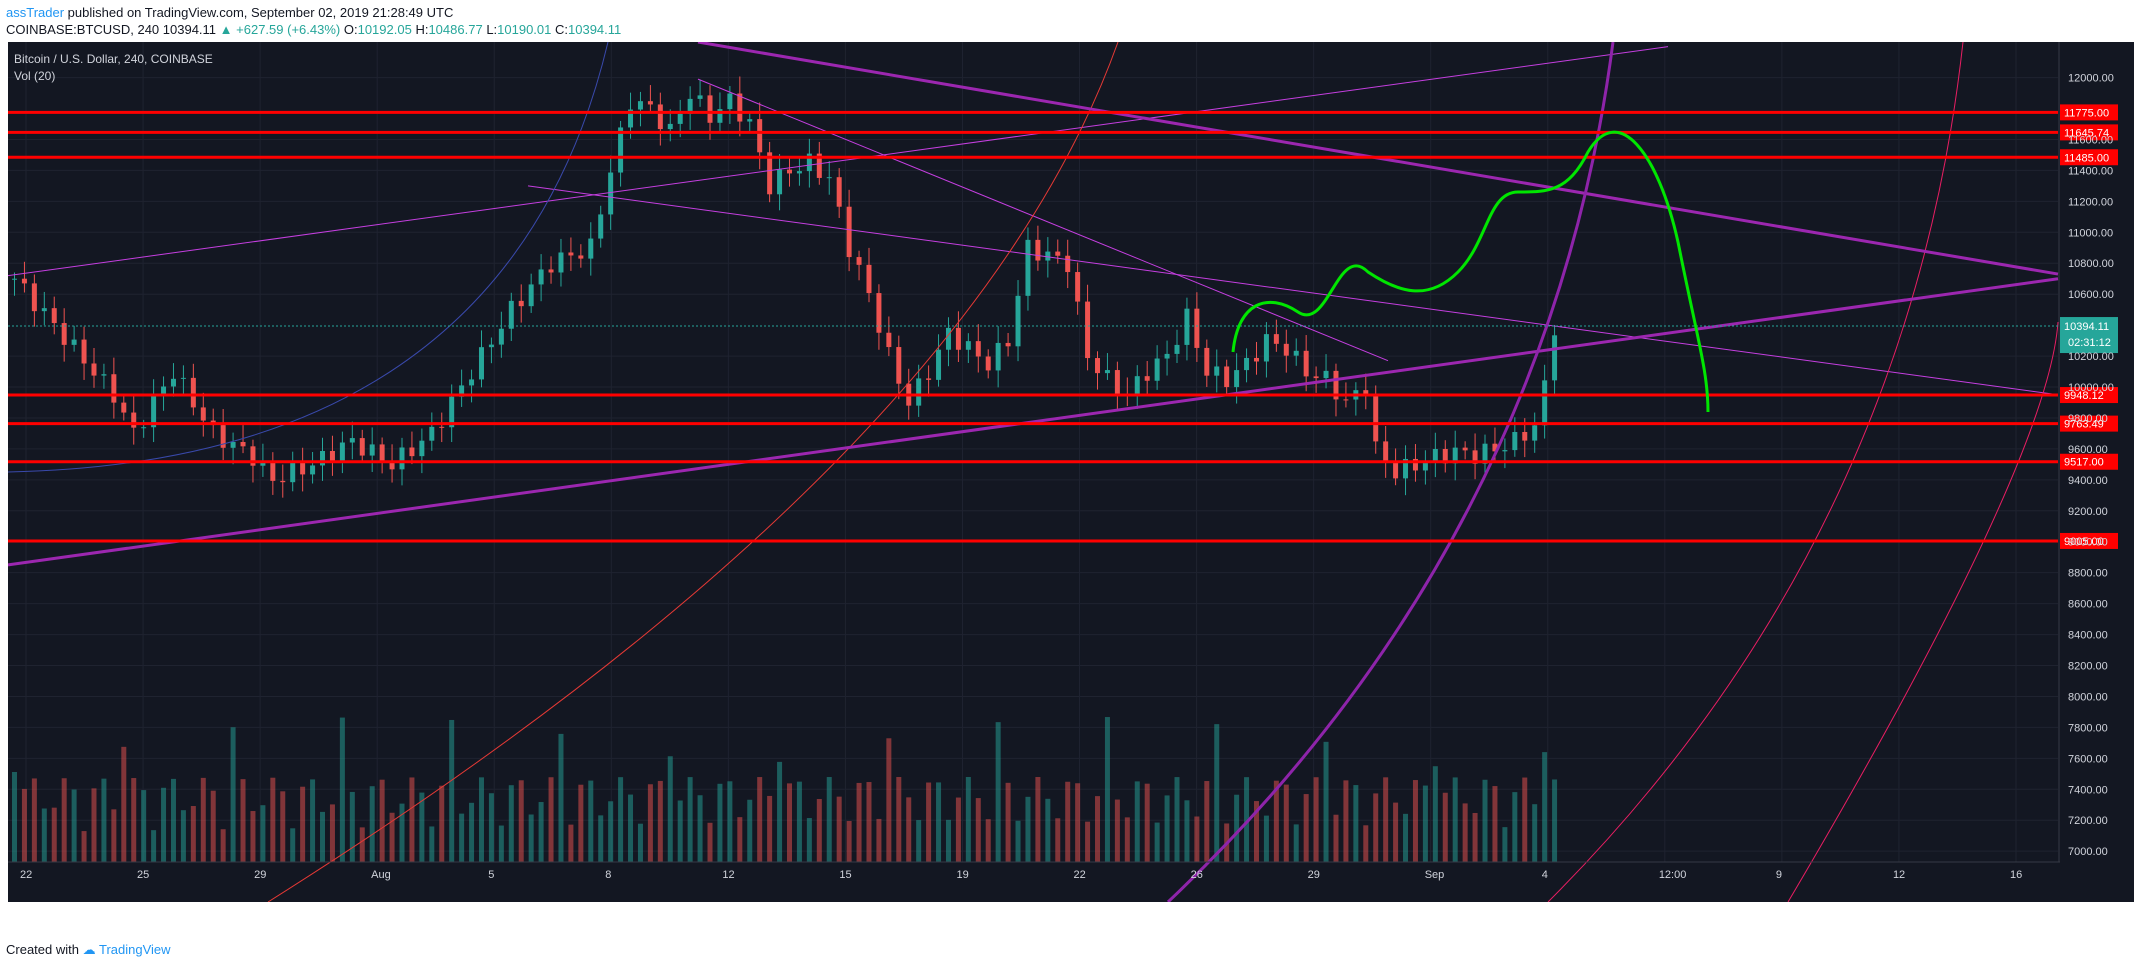 Image resolution: width=2134 pixels, height=968 pixels. What do you see at coordinates (2090, 233) in the screenshot?
I see `y-tick-label: 11000.00` at bounding box center [2090, 233].